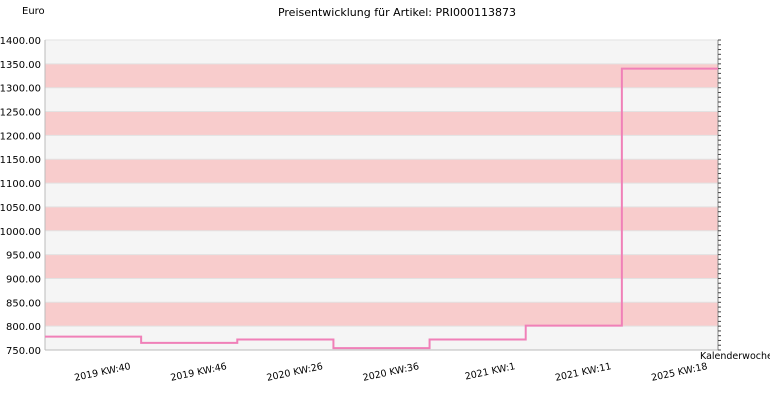 This screenshot has width=770, height=400. I want to click on x-tick-label: 2020 KW:36, so click(391, 372).